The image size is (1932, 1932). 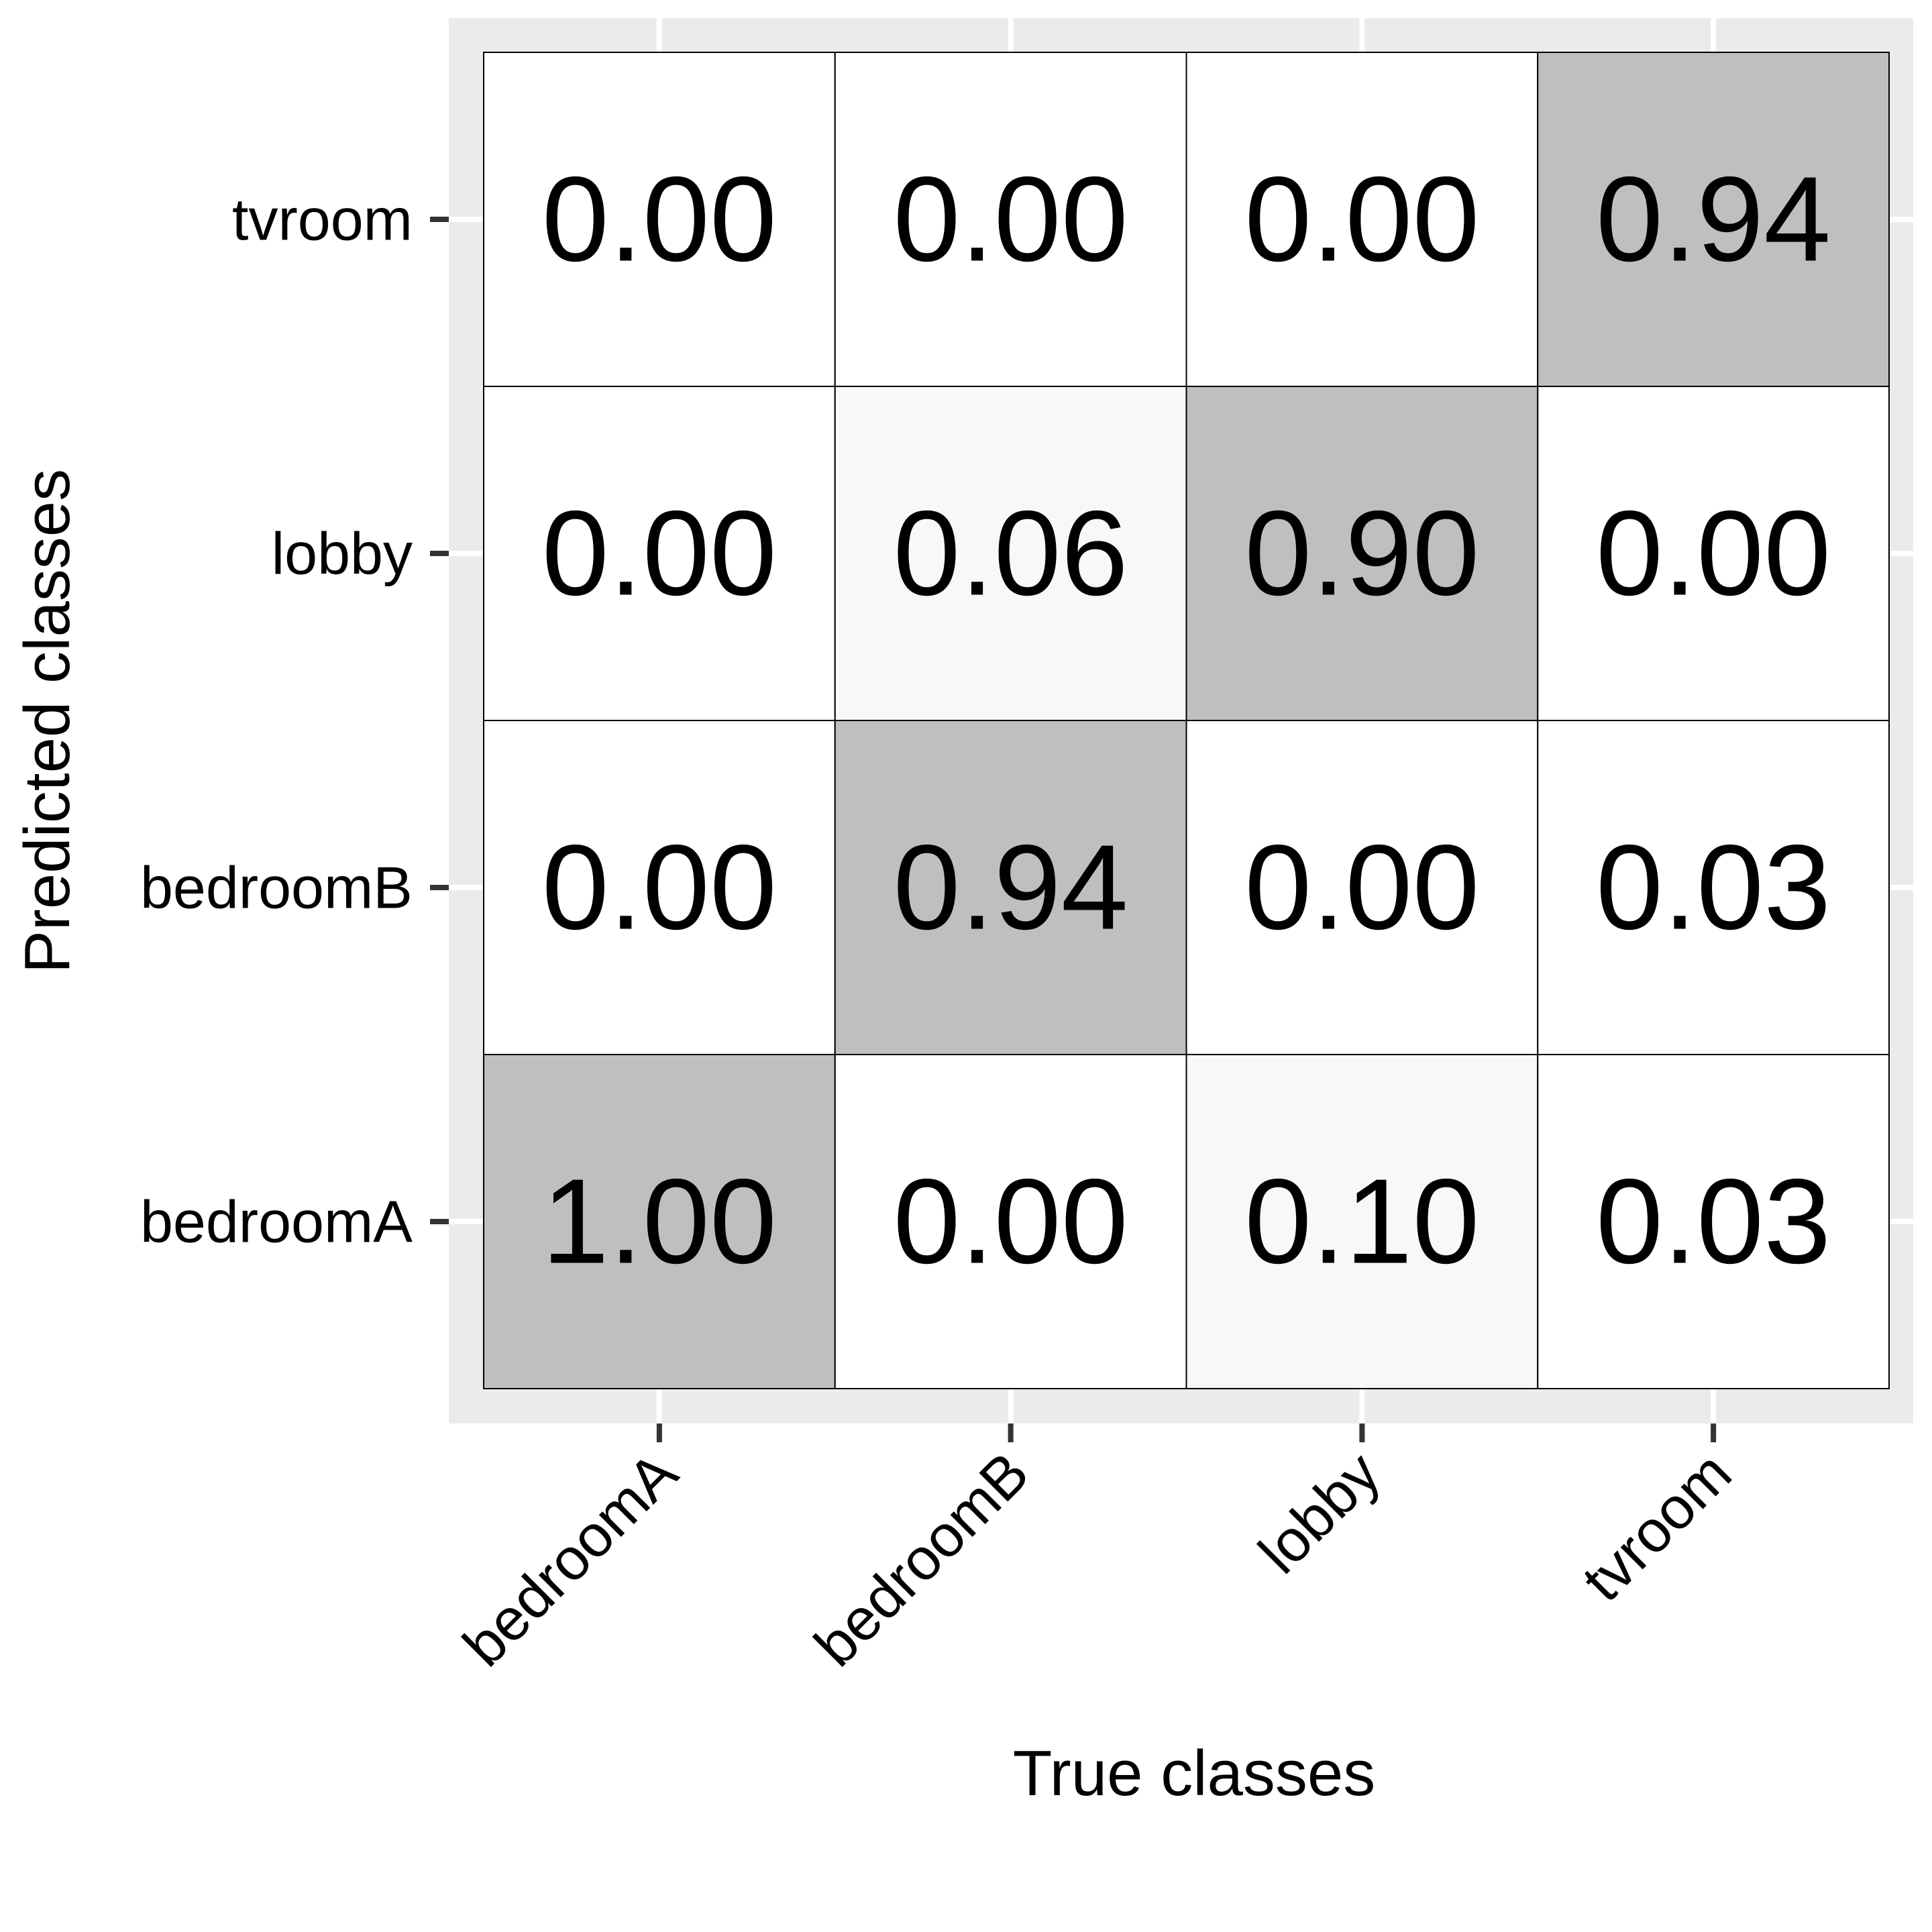 I want to click on cell-lobby-lobby, so click(x=1362, y=553).